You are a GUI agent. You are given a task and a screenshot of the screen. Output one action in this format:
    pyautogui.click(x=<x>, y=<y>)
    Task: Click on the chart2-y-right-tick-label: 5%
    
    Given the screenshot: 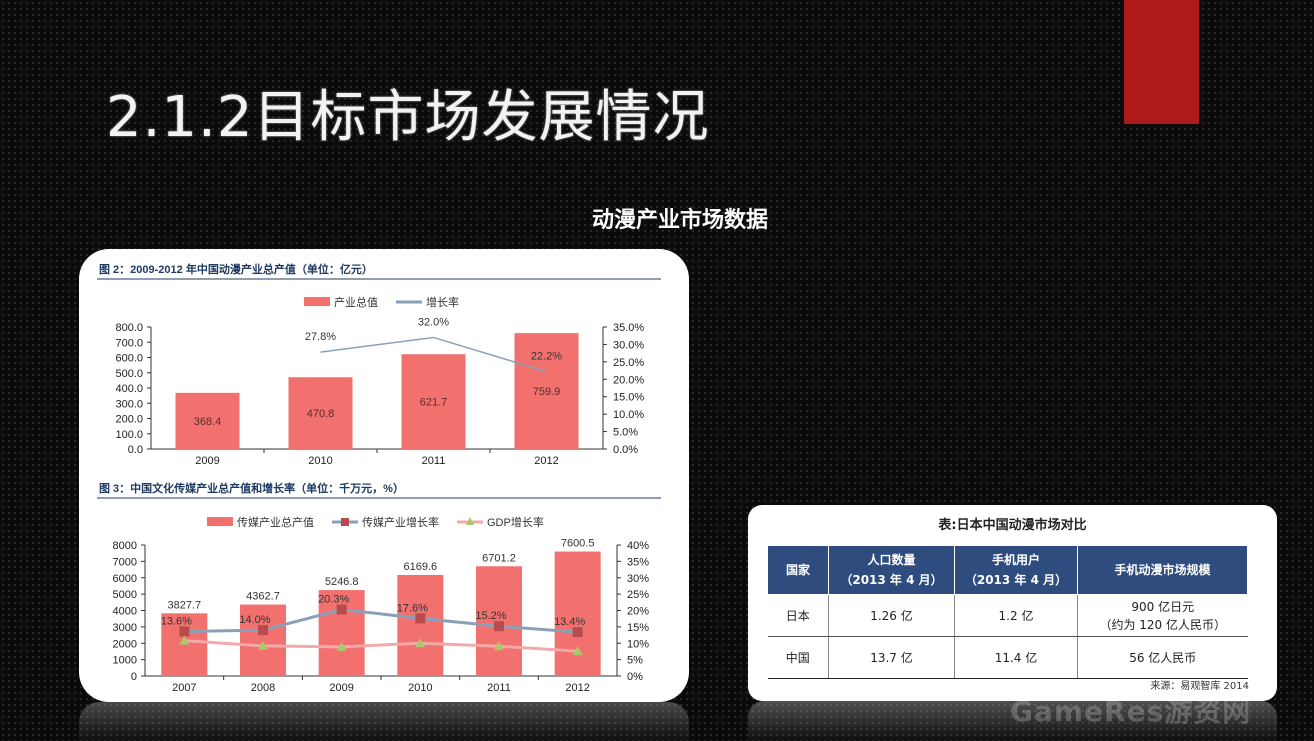 What is the action you would take?
    pyautogui.click(x=635, y=661)
    